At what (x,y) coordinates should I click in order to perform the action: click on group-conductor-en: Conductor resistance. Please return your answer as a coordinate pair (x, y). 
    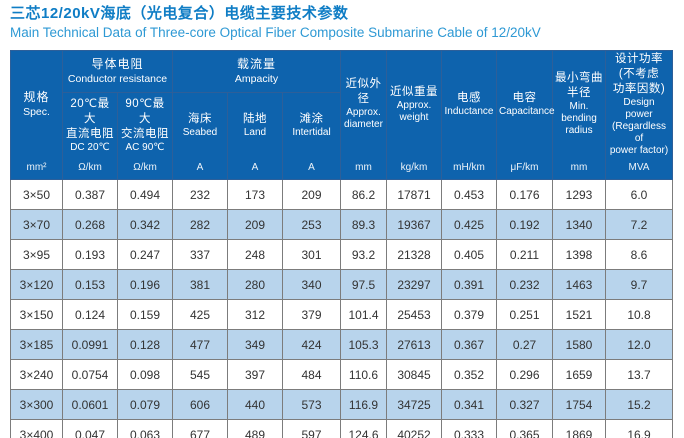
    Looking at the image, I should click on (117, 78).